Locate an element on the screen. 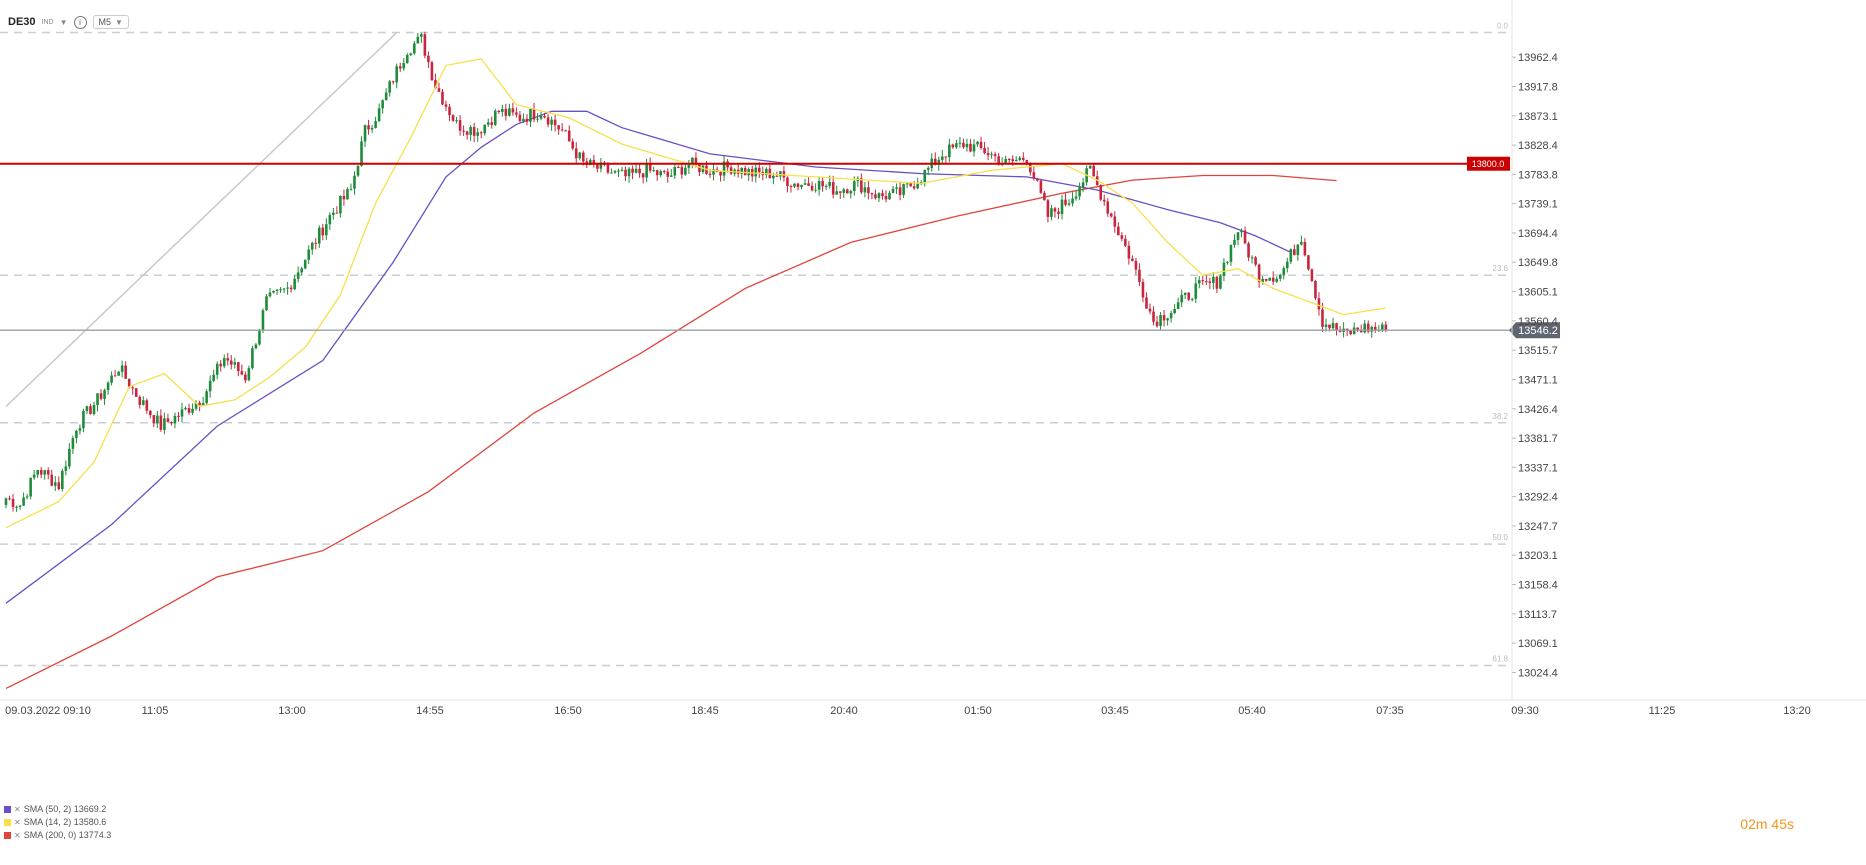 This screenshot has height=865, width=1866. resistance-label: 13800.0 is located at coordinates (1488, 164).